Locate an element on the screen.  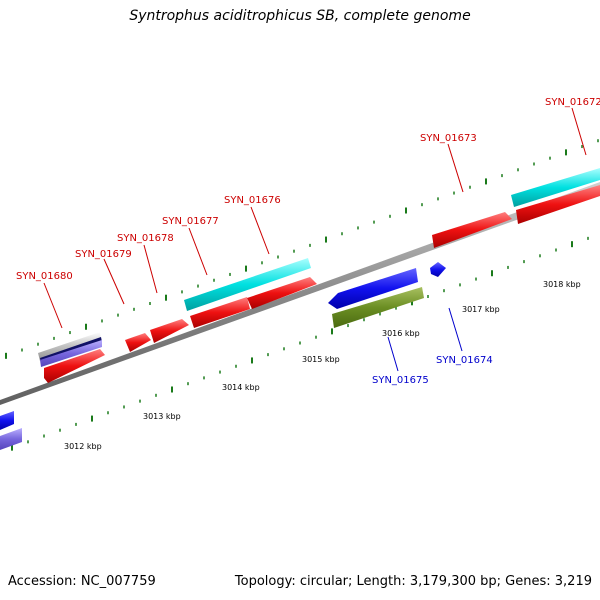
label-syn-01674: SYN_01674 is located at coordinates (464, 360).